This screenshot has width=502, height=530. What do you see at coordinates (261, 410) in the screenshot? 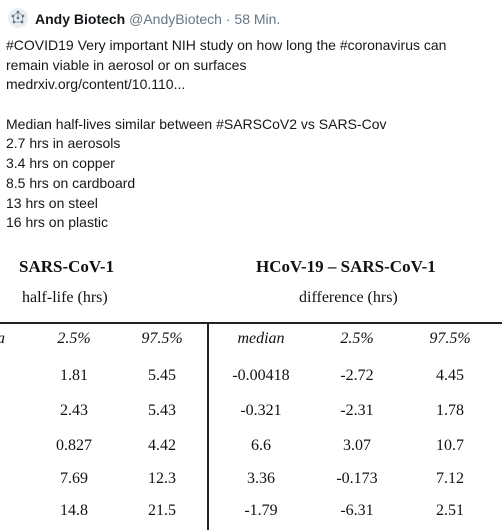
I see `table-cell: -0.321` at bounding box center [261, 410].